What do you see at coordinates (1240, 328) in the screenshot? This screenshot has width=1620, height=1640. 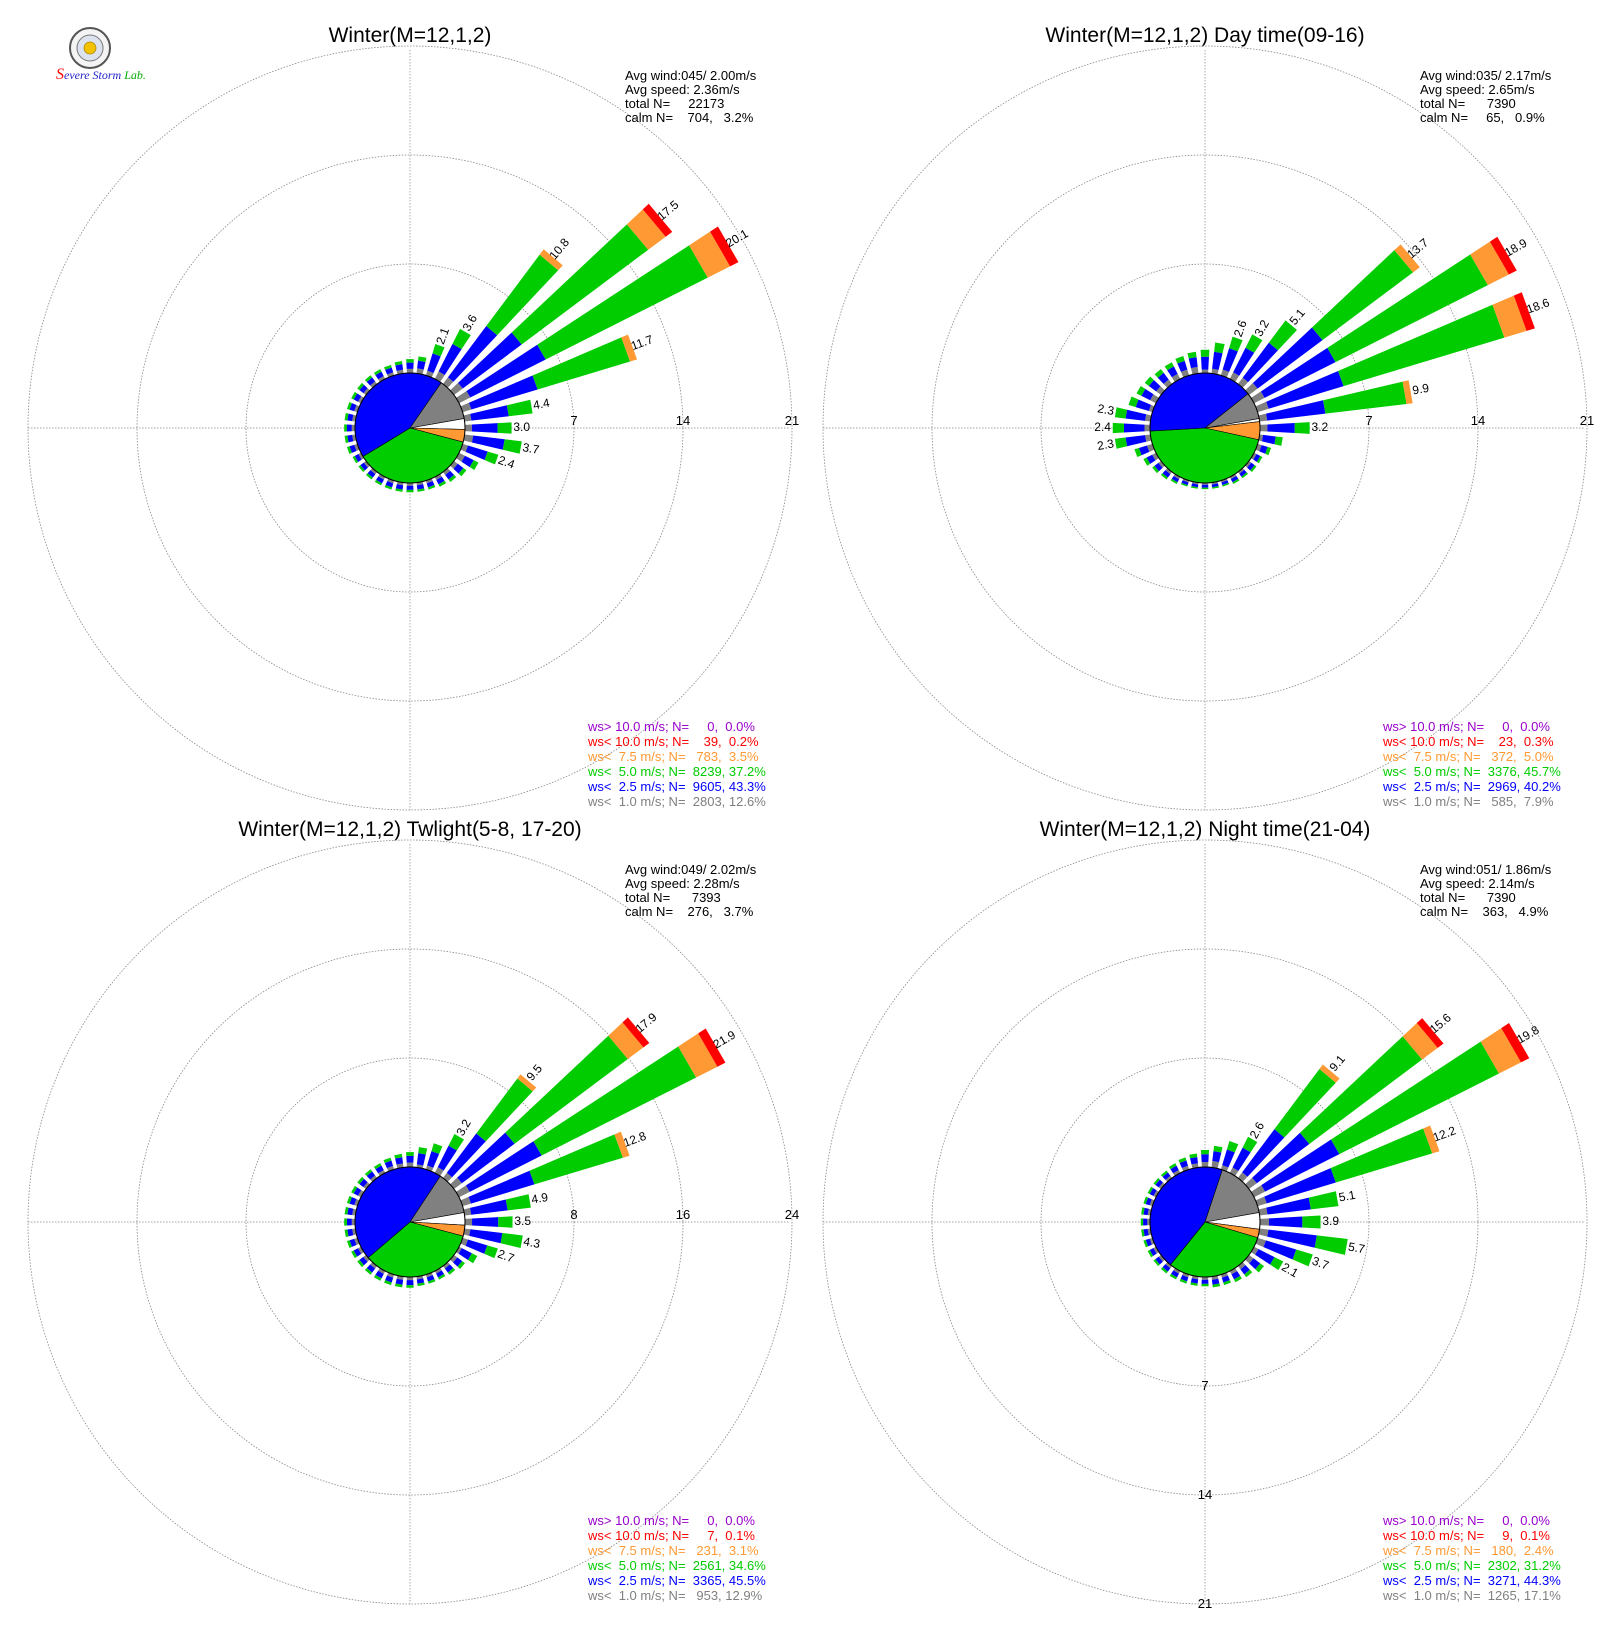 I see `bar-value-label: 2.6` at bounding box center [1240, 328].